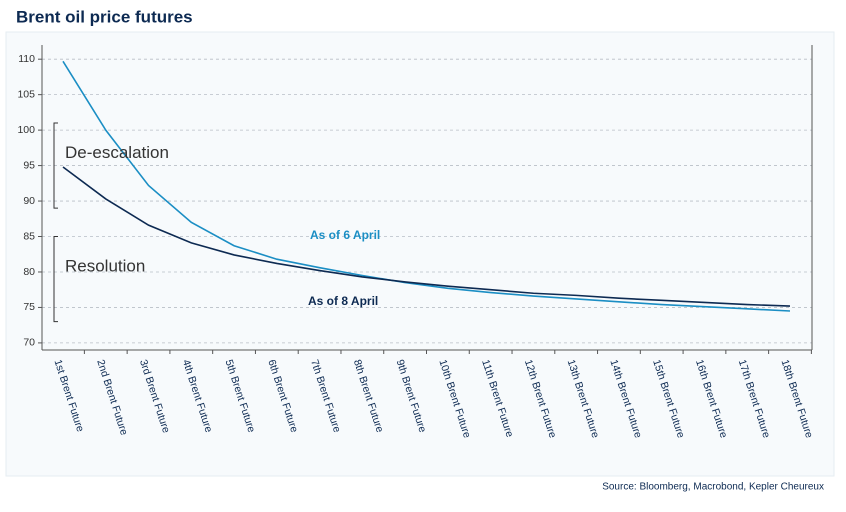 The width and height of the screenshot is (846, 512). Describe the element at coordinates (29, 343) in the screenshot. I see `y-tick-label: 70` at that location.